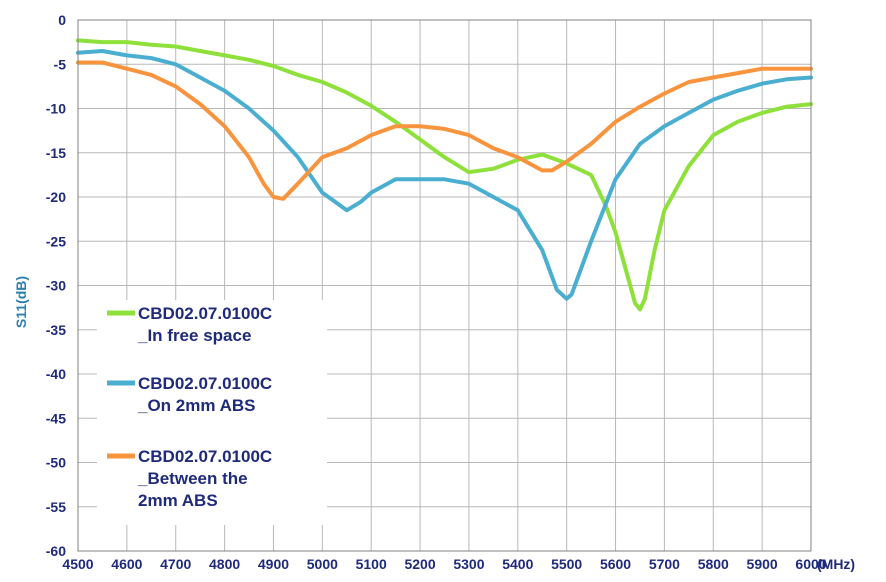 This screenshot has width=886, height=582. I want to click on y-tick-label: -30, so click(56, 286).